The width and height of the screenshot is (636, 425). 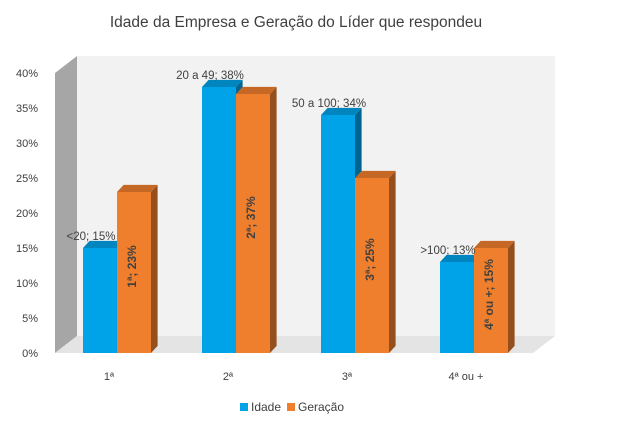 I want to click on x-tick-label: 3ª, so click(x=347, y=377).